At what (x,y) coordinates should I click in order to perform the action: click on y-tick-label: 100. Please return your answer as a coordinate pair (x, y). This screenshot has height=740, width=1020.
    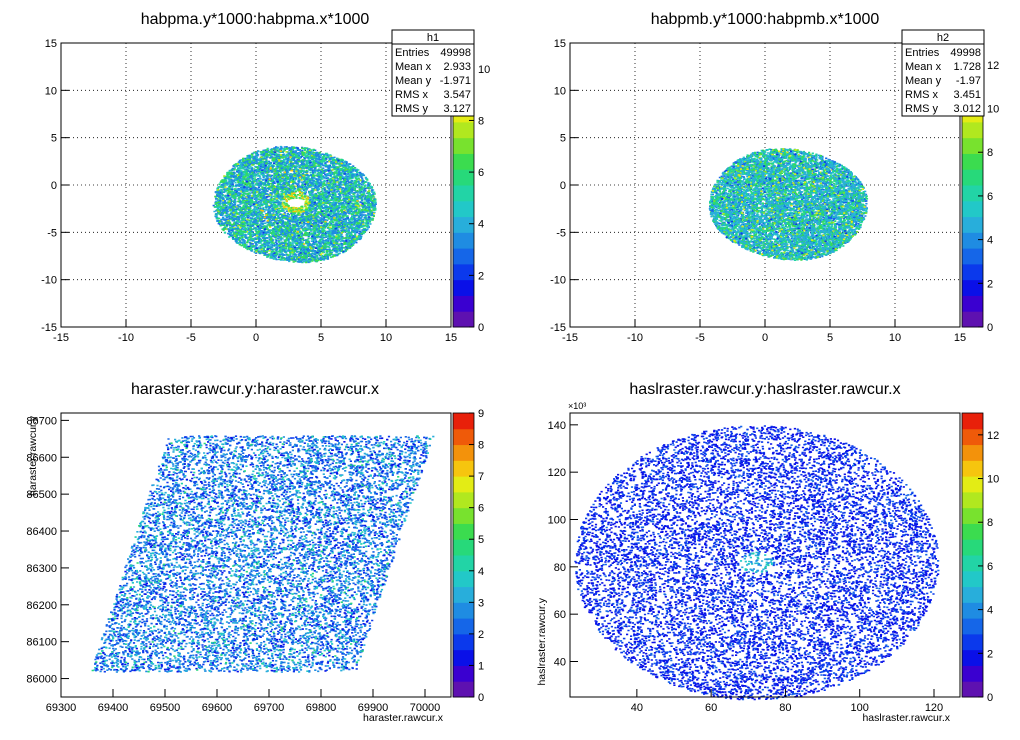
    Looking at the image, I should click on (557, 521).